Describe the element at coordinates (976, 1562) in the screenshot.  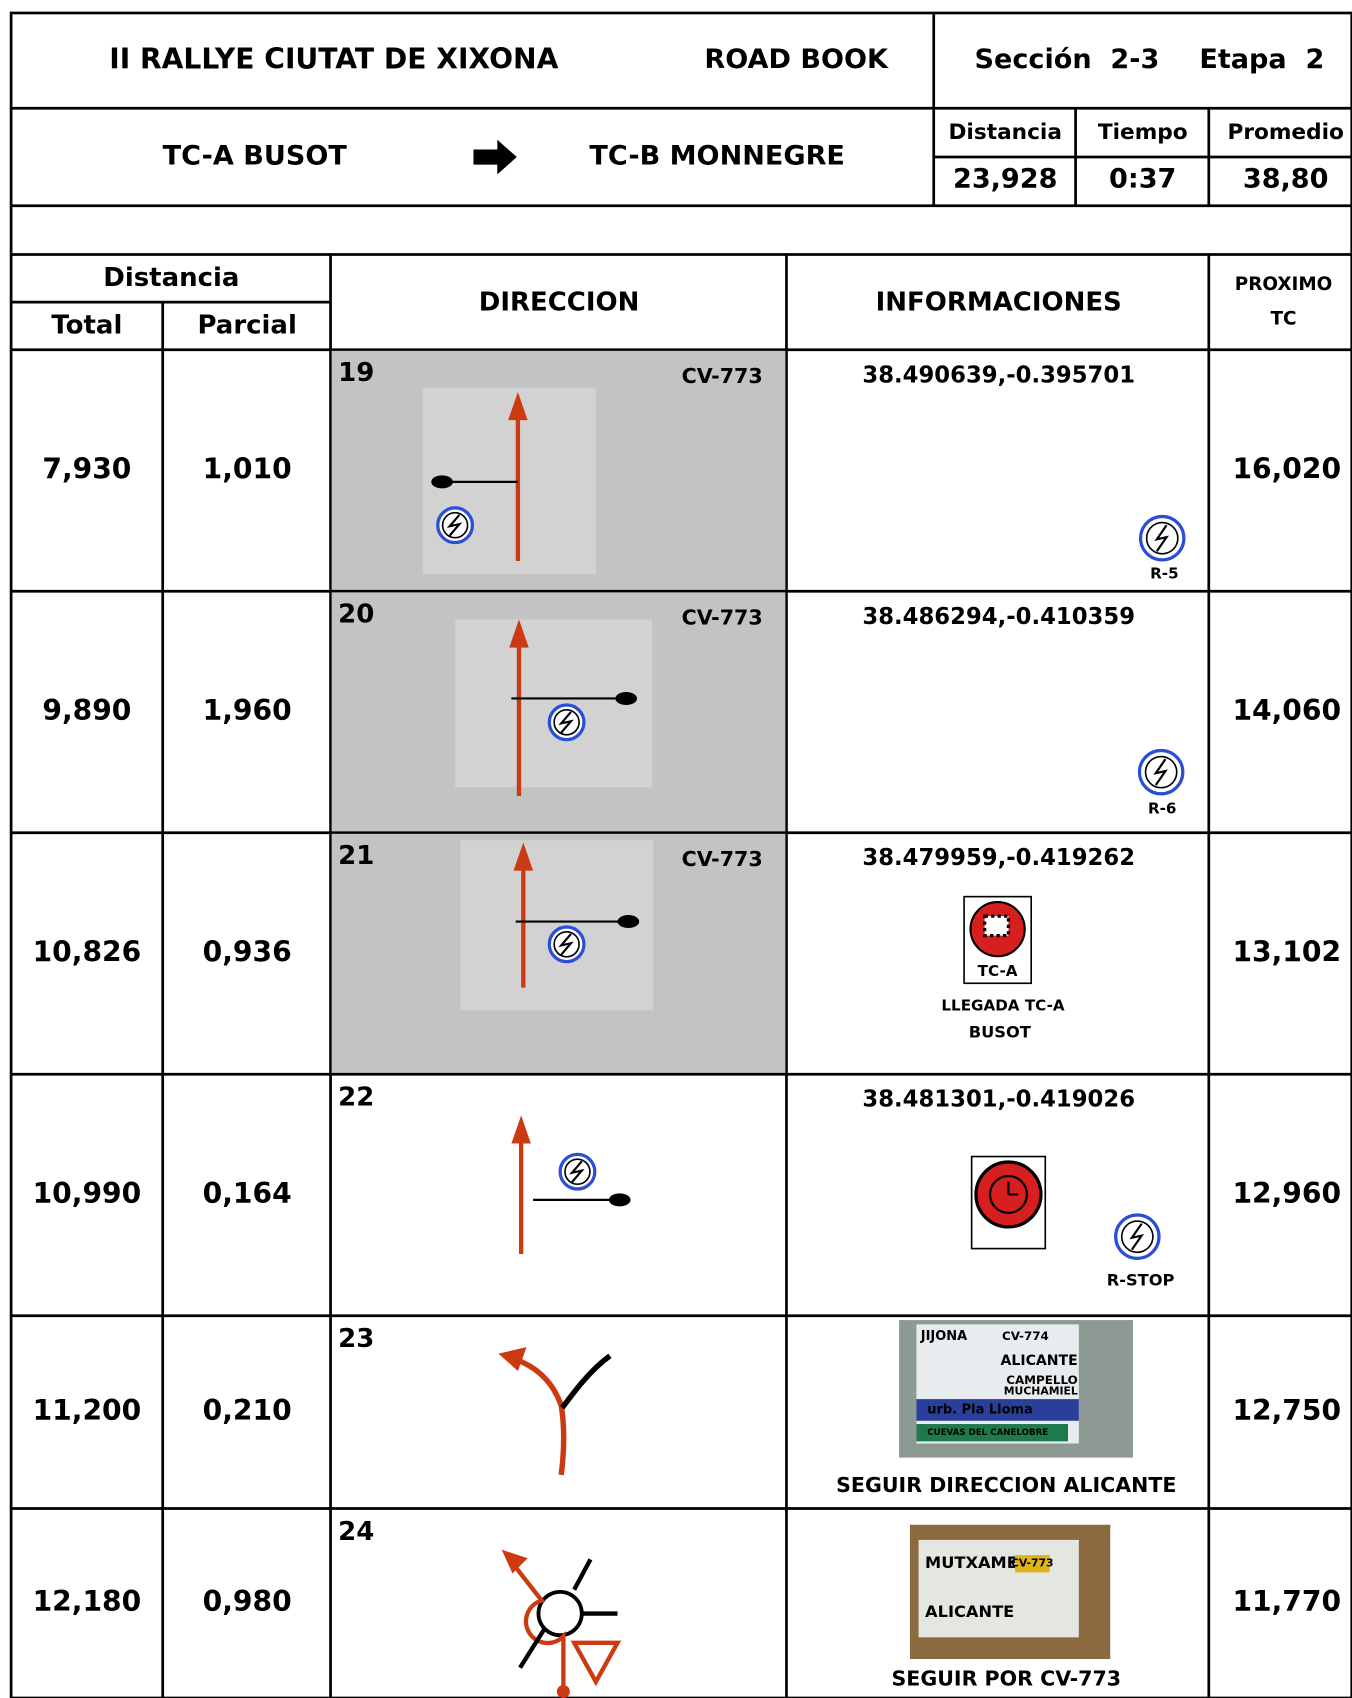
I see `photo-text: MUTXAMEL` at that location.